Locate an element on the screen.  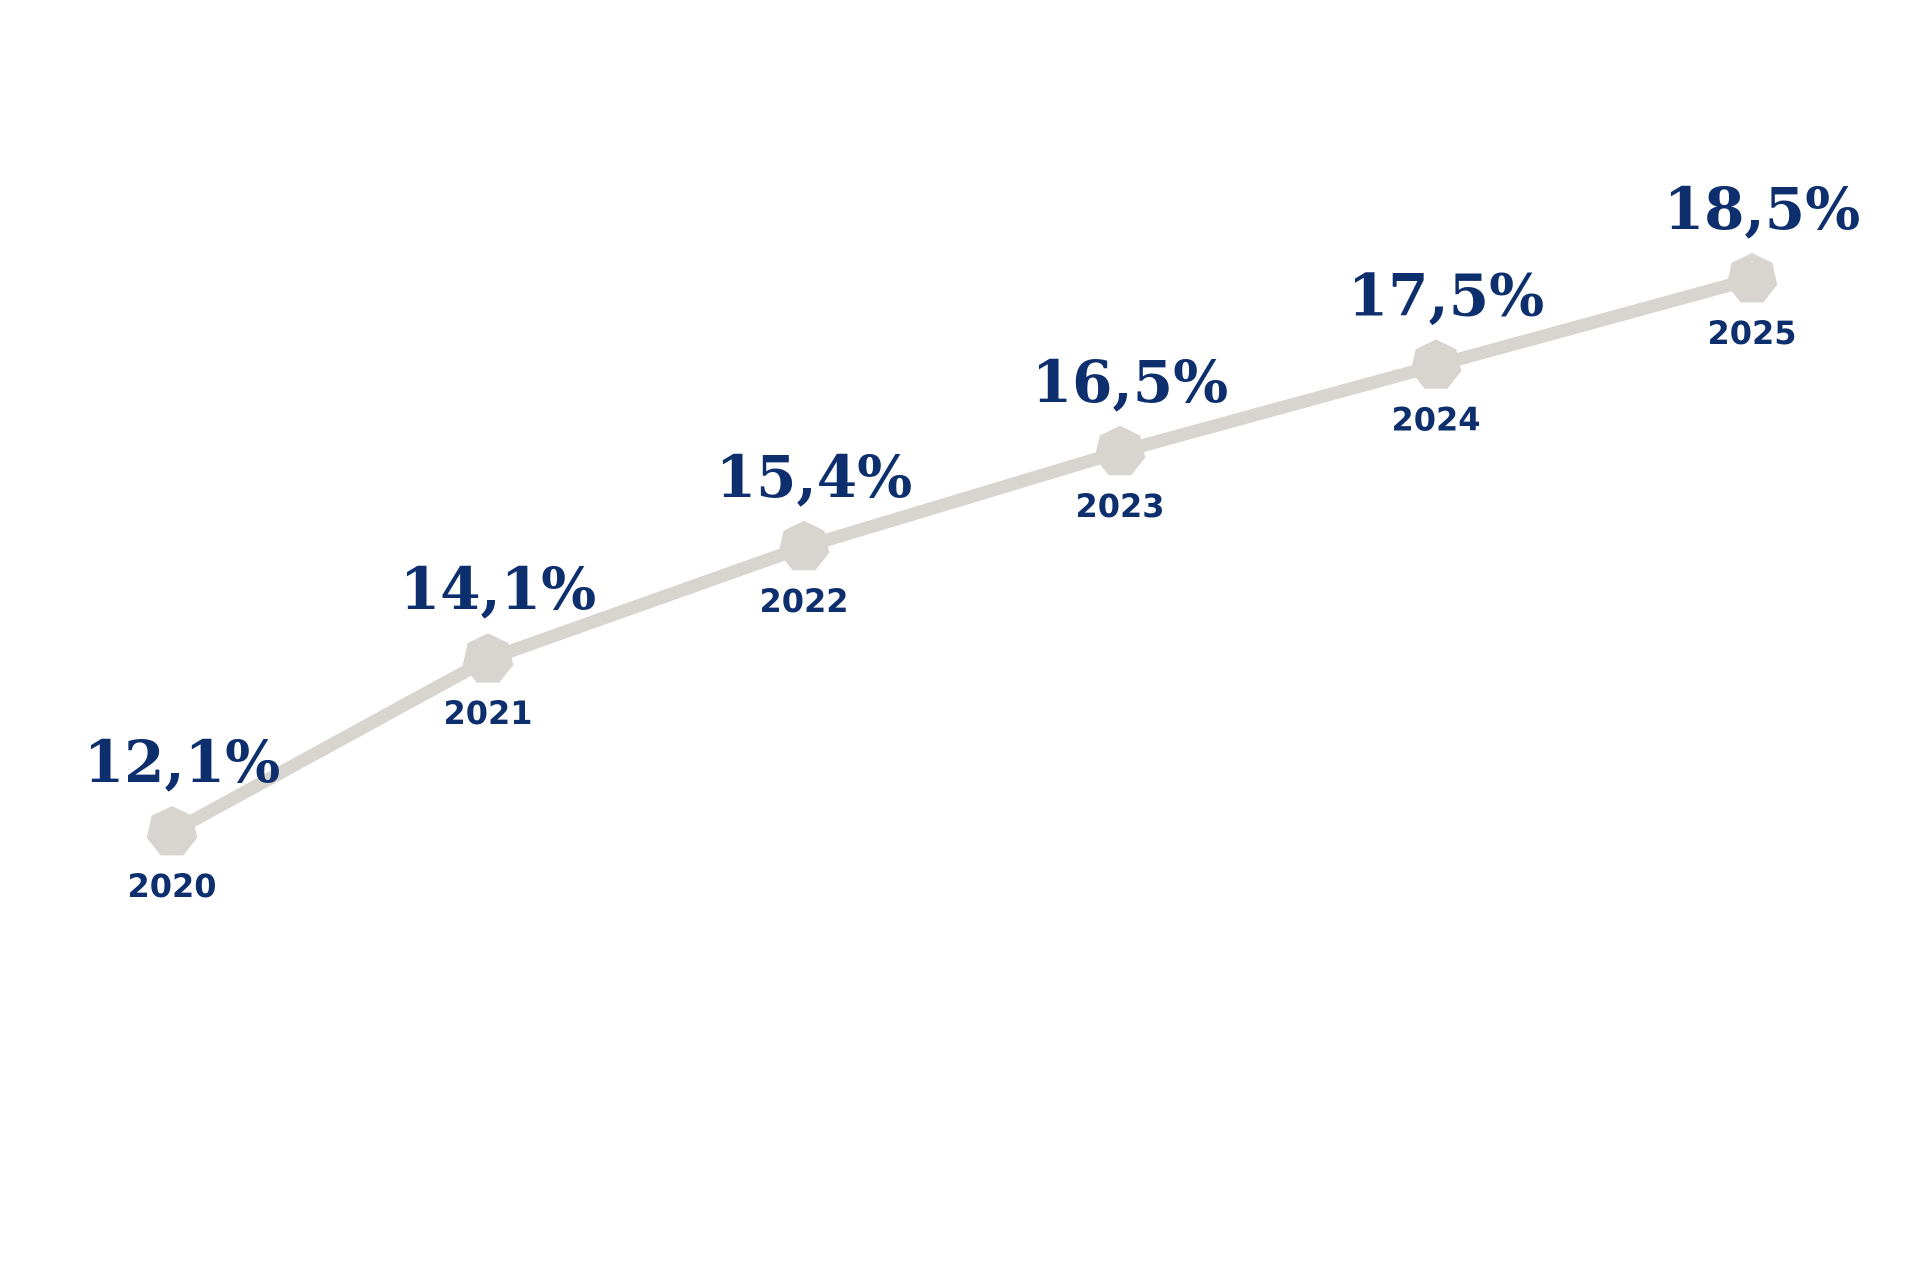
year-label-2021: 2021 is located at coordinates (487, 713).